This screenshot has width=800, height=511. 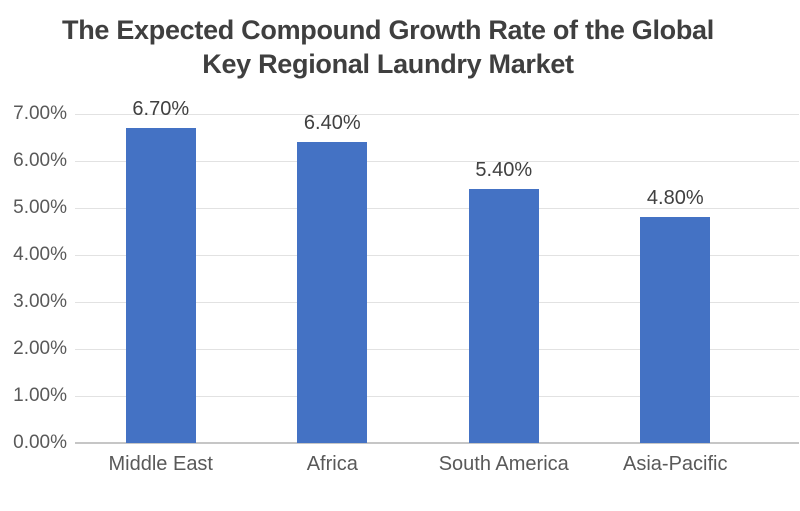 I want to click on gridline-6-00-, so click(x=437, y=161).